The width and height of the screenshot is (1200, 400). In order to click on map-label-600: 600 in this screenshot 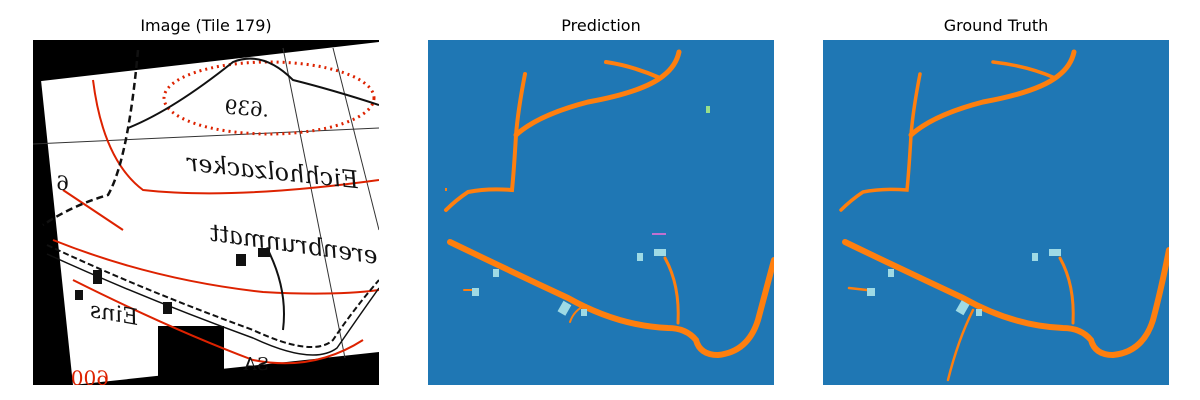, I will do `click(90, 375)`.